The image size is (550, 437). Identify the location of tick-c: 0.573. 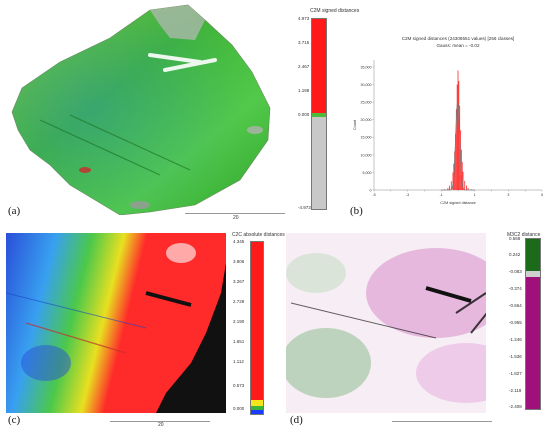
(239, 385).